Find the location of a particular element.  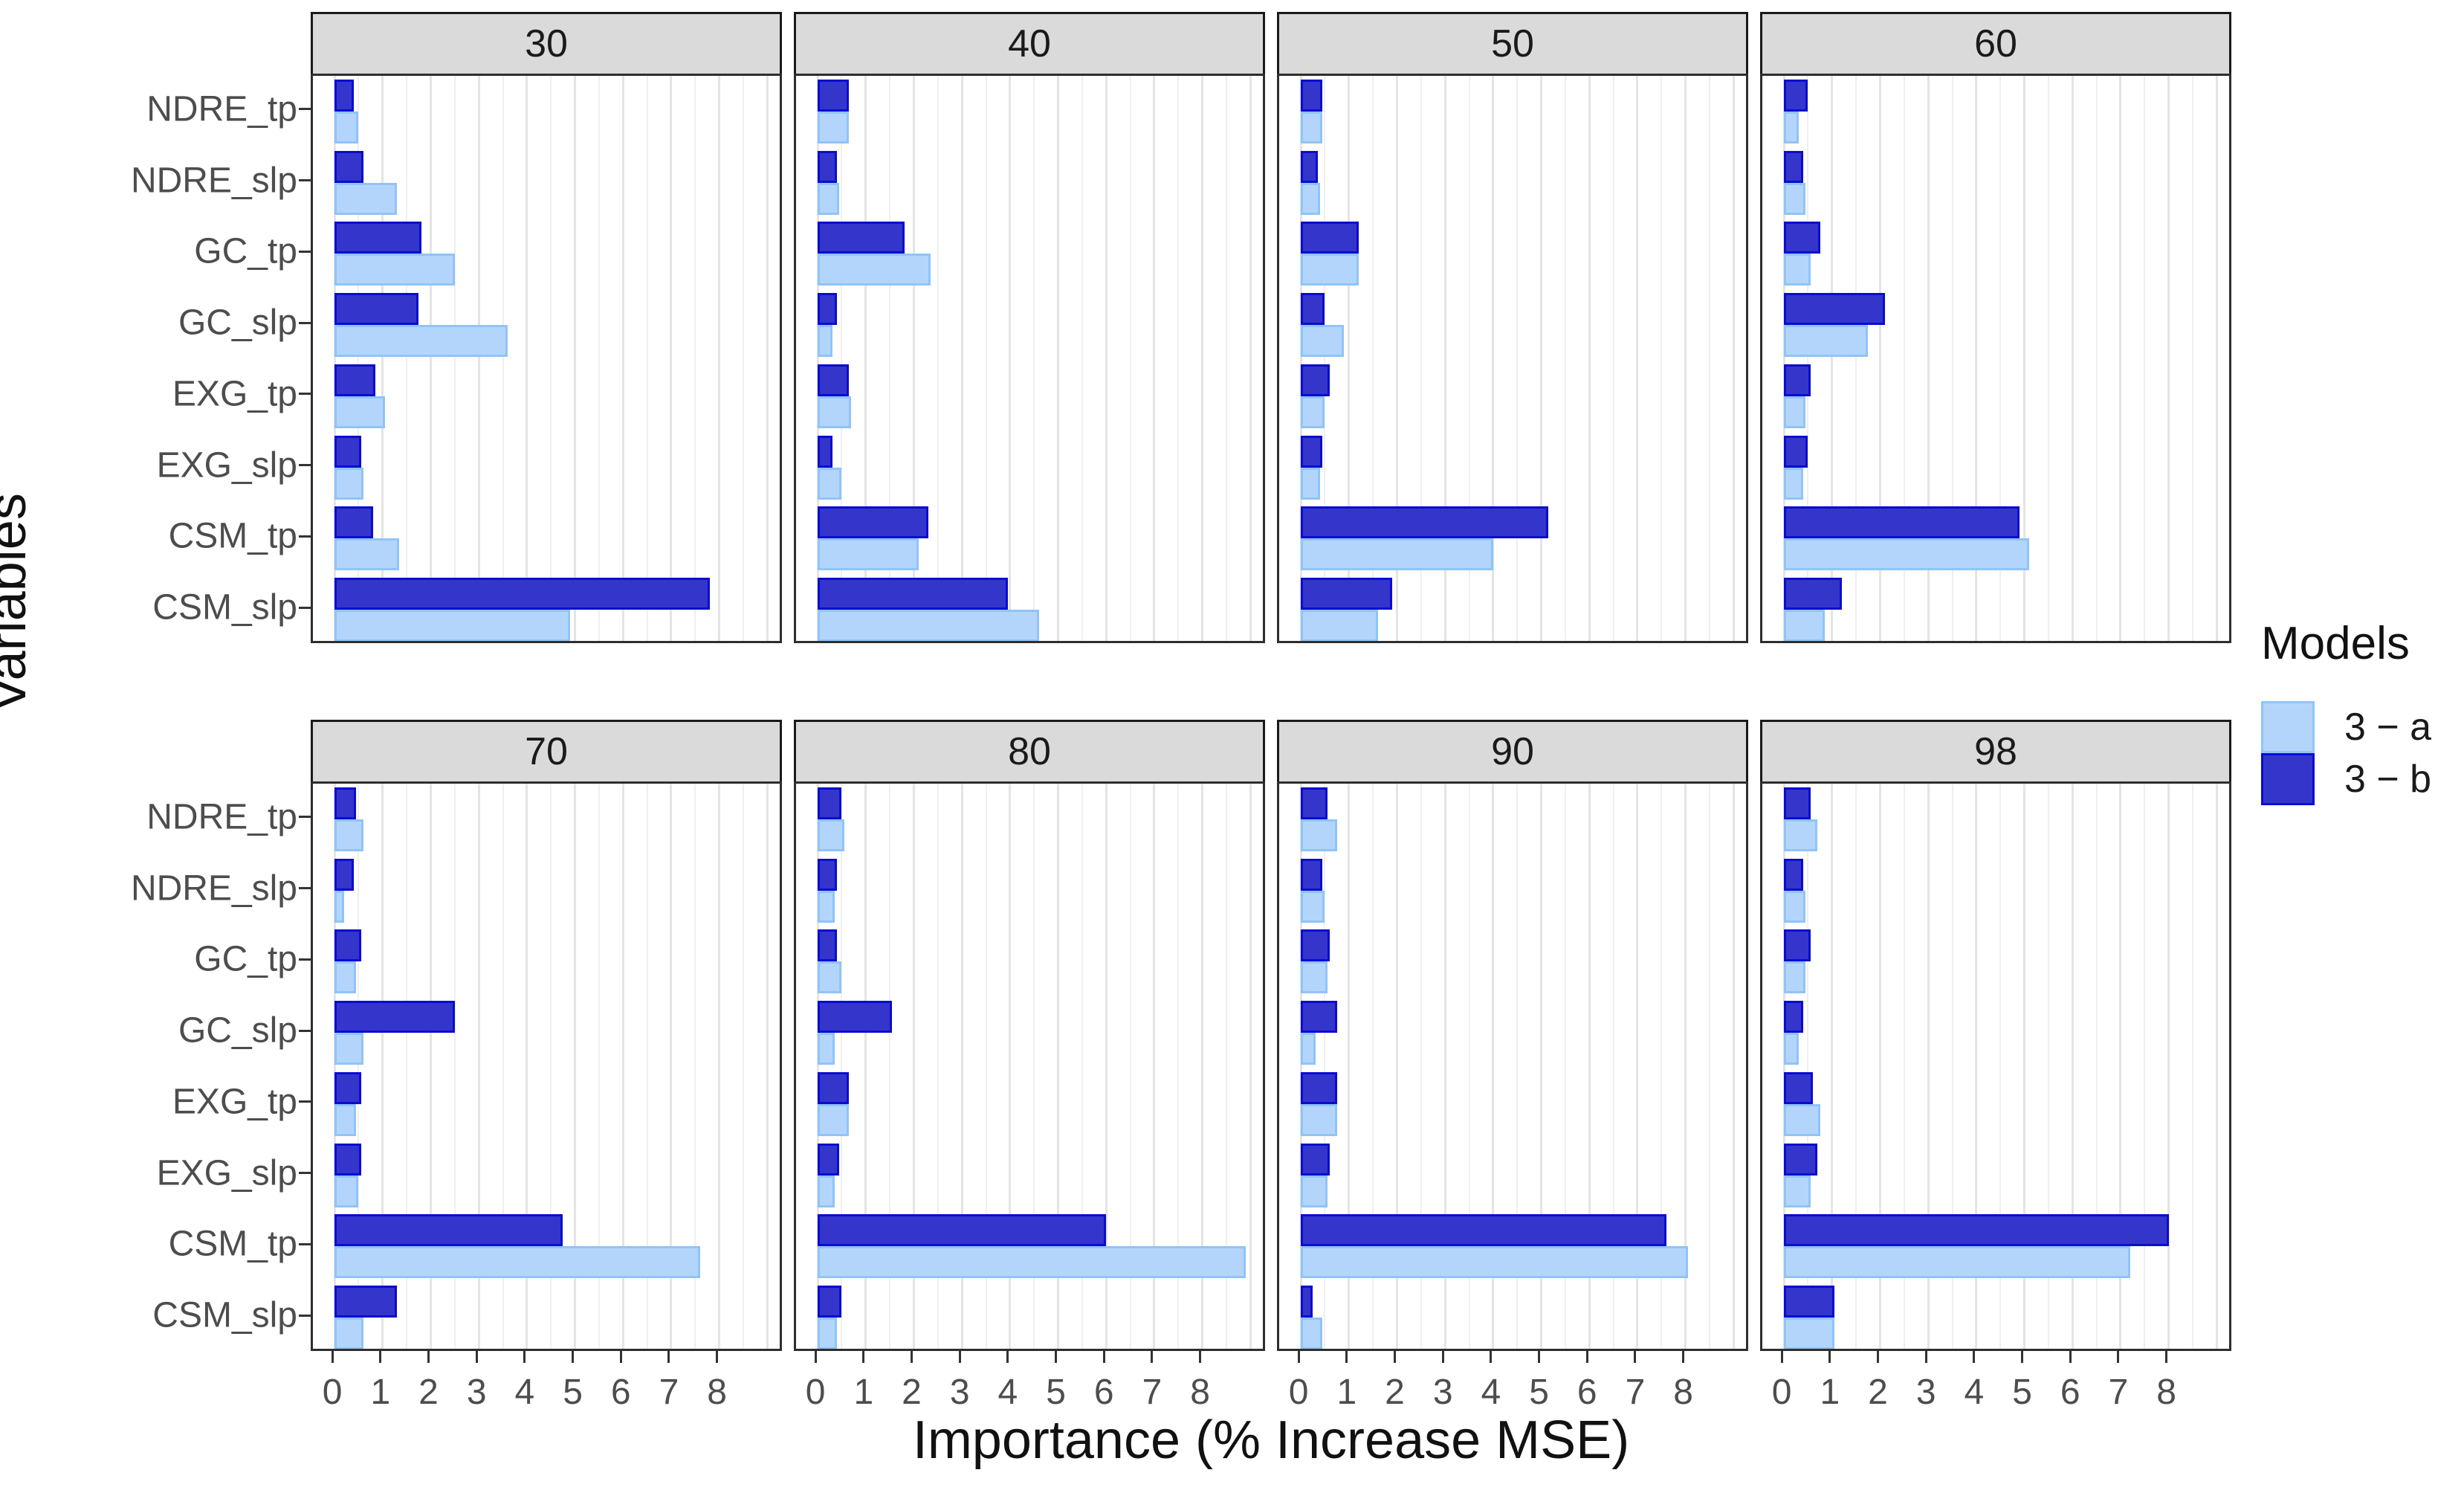

x-tick-label: 1 is located at coordinates (1830, 1392).